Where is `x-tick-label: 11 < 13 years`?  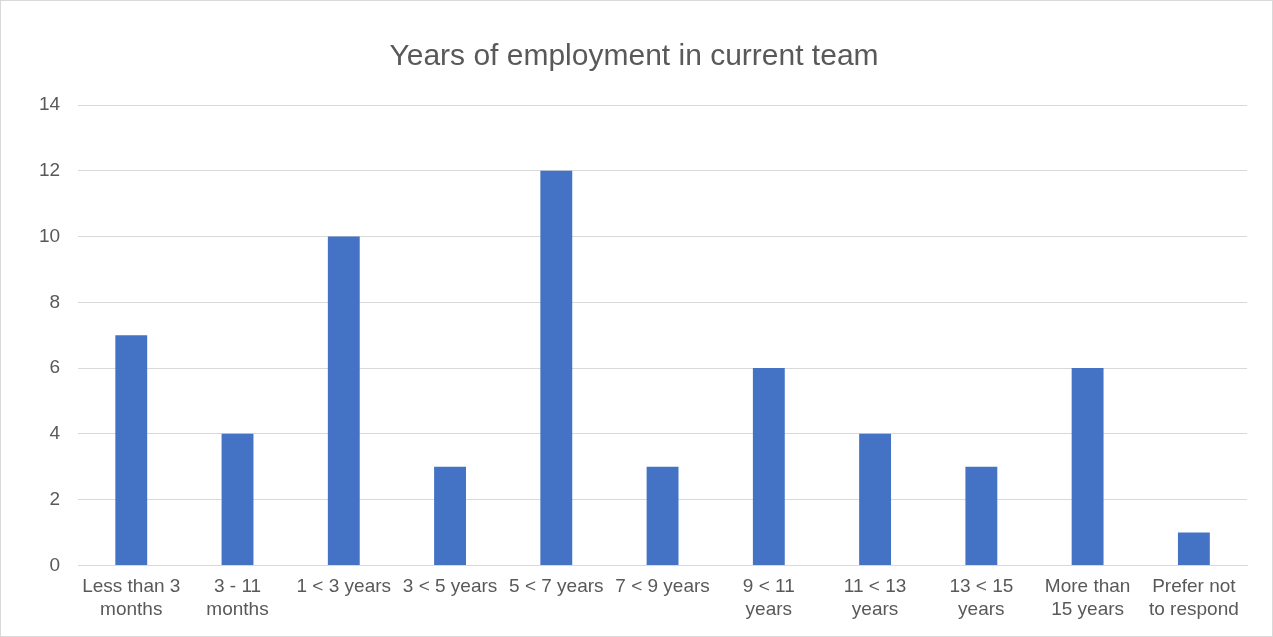 x-tick-label: 11 < 13 years is located at coordinates (875, 597).